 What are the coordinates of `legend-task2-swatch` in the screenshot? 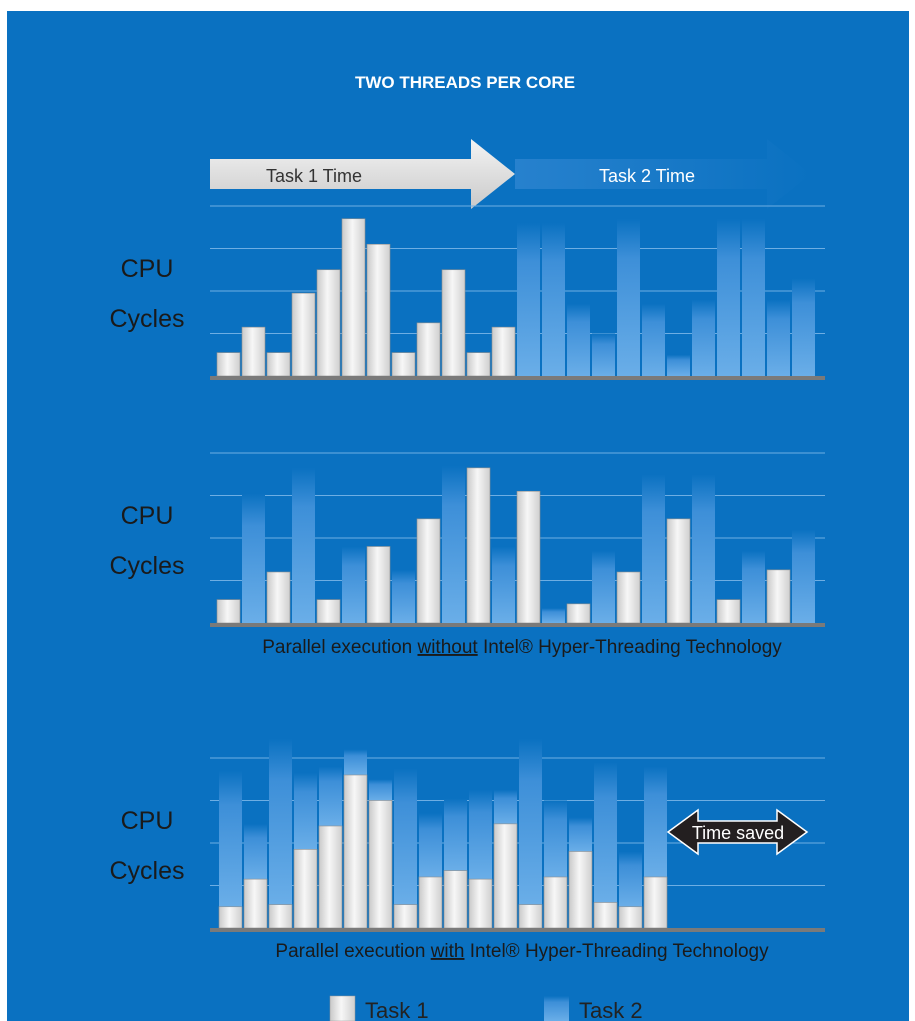 It's located at (556, 1008).